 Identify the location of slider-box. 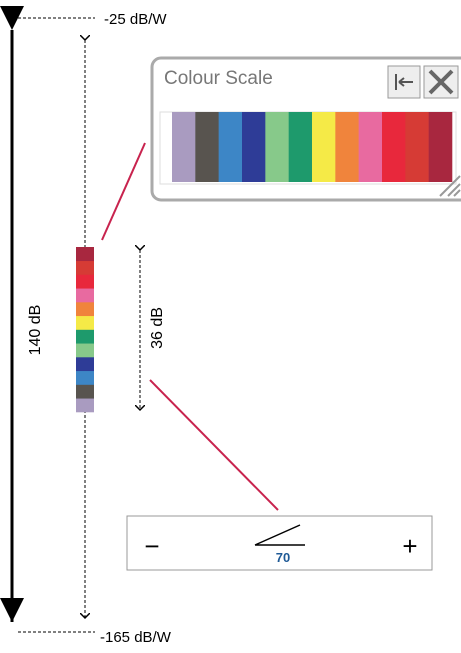
(279, 543).